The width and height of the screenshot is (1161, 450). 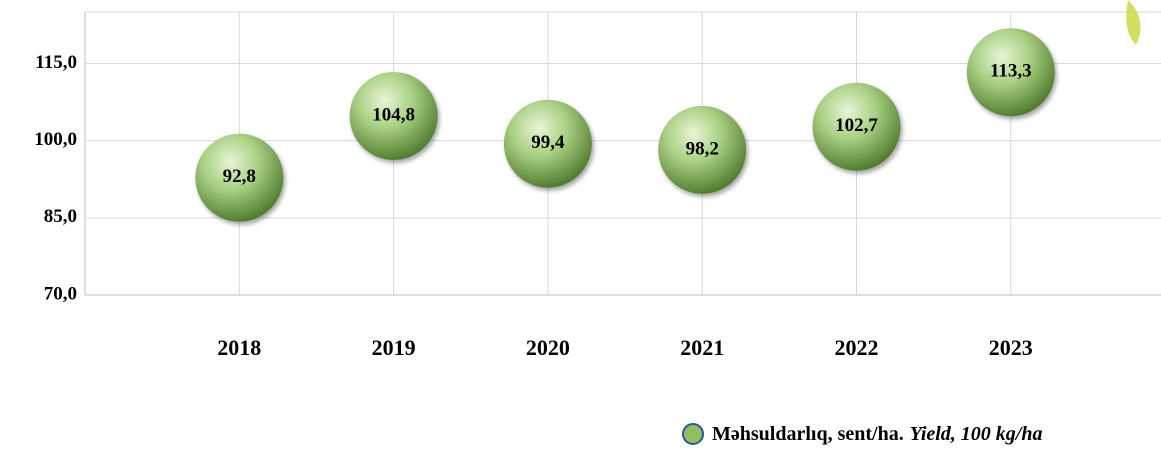 I want to click on x-tick-label: 2020, so click(x=548, y=347).